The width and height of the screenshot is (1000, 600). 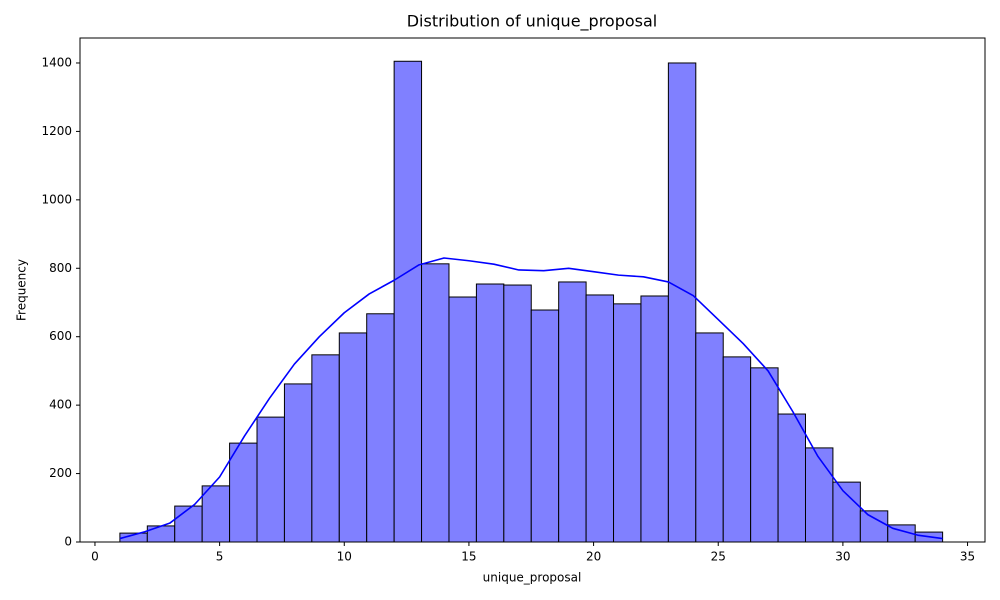 What do you see at coordinates (22, 290) in the screenshot?
I see `y-axis-label: Frequency` at bounding box center [22, 290].